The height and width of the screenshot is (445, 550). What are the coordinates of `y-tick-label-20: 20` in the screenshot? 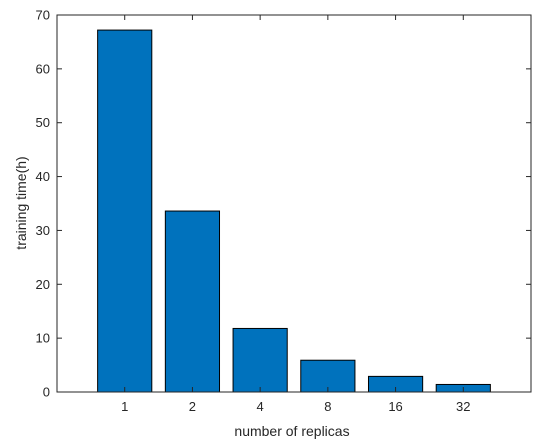 It's located at (43, 284).